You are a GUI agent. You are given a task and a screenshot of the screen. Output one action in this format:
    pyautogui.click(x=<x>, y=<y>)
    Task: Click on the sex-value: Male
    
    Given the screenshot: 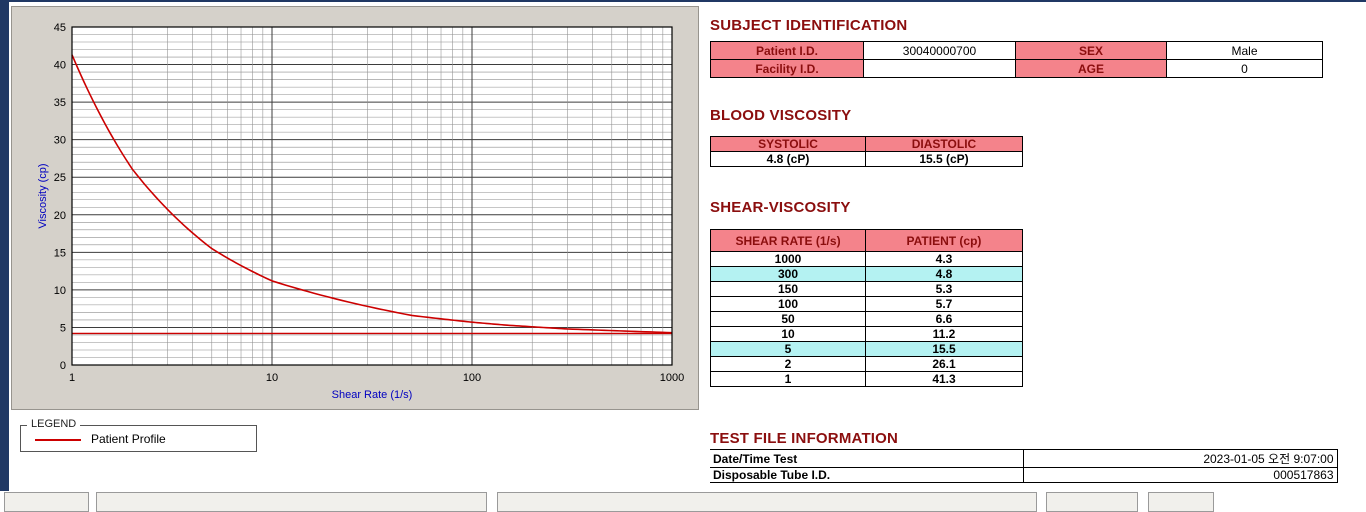 What is the action you would take?
    pyautogui.click(x=1244, y=50)
    